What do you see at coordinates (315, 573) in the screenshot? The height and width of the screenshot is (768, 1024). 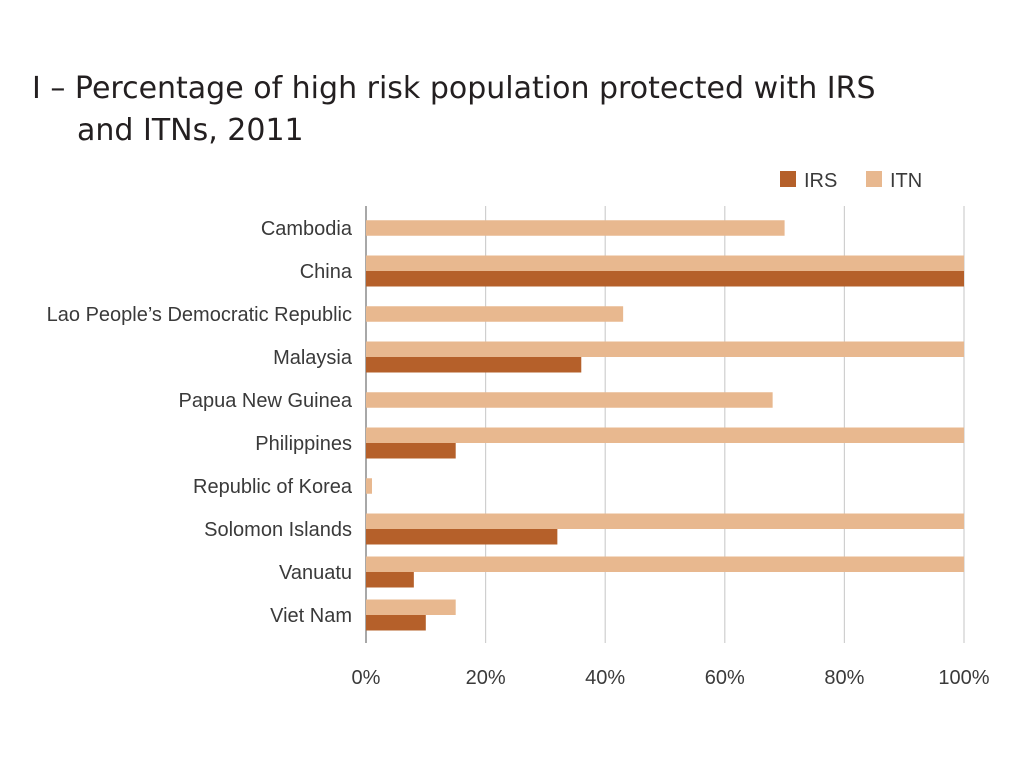 I see `category-label: Vanuatu` at bounding box center [315, 573].